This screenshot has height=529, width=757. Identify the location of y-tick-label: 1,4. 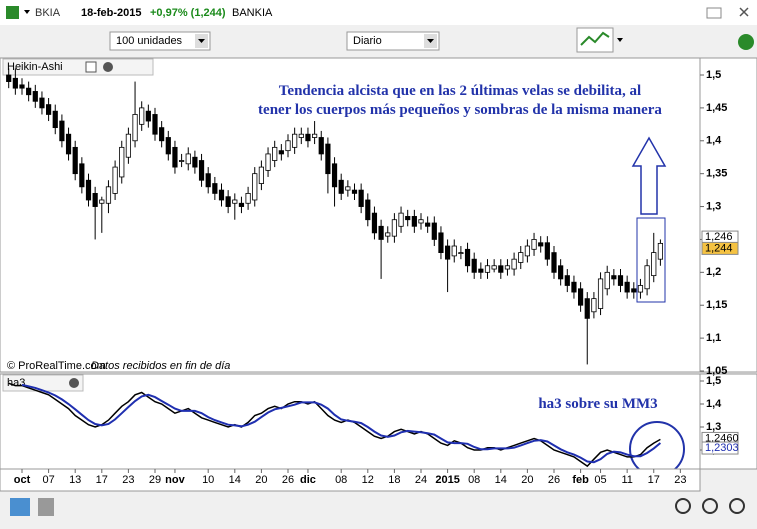
(714, 141).